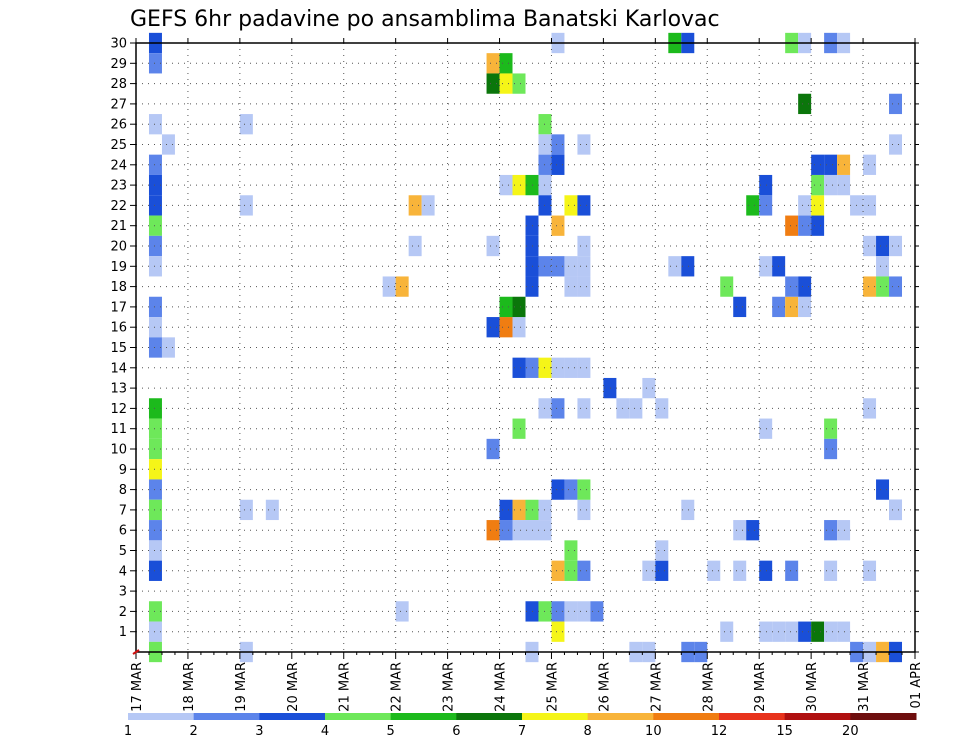 The height and width of the screenshot is (742, 960). Describe the element at coordinates (118, 348) in the screenshot. I see `y-tick-label: 15` at that location.